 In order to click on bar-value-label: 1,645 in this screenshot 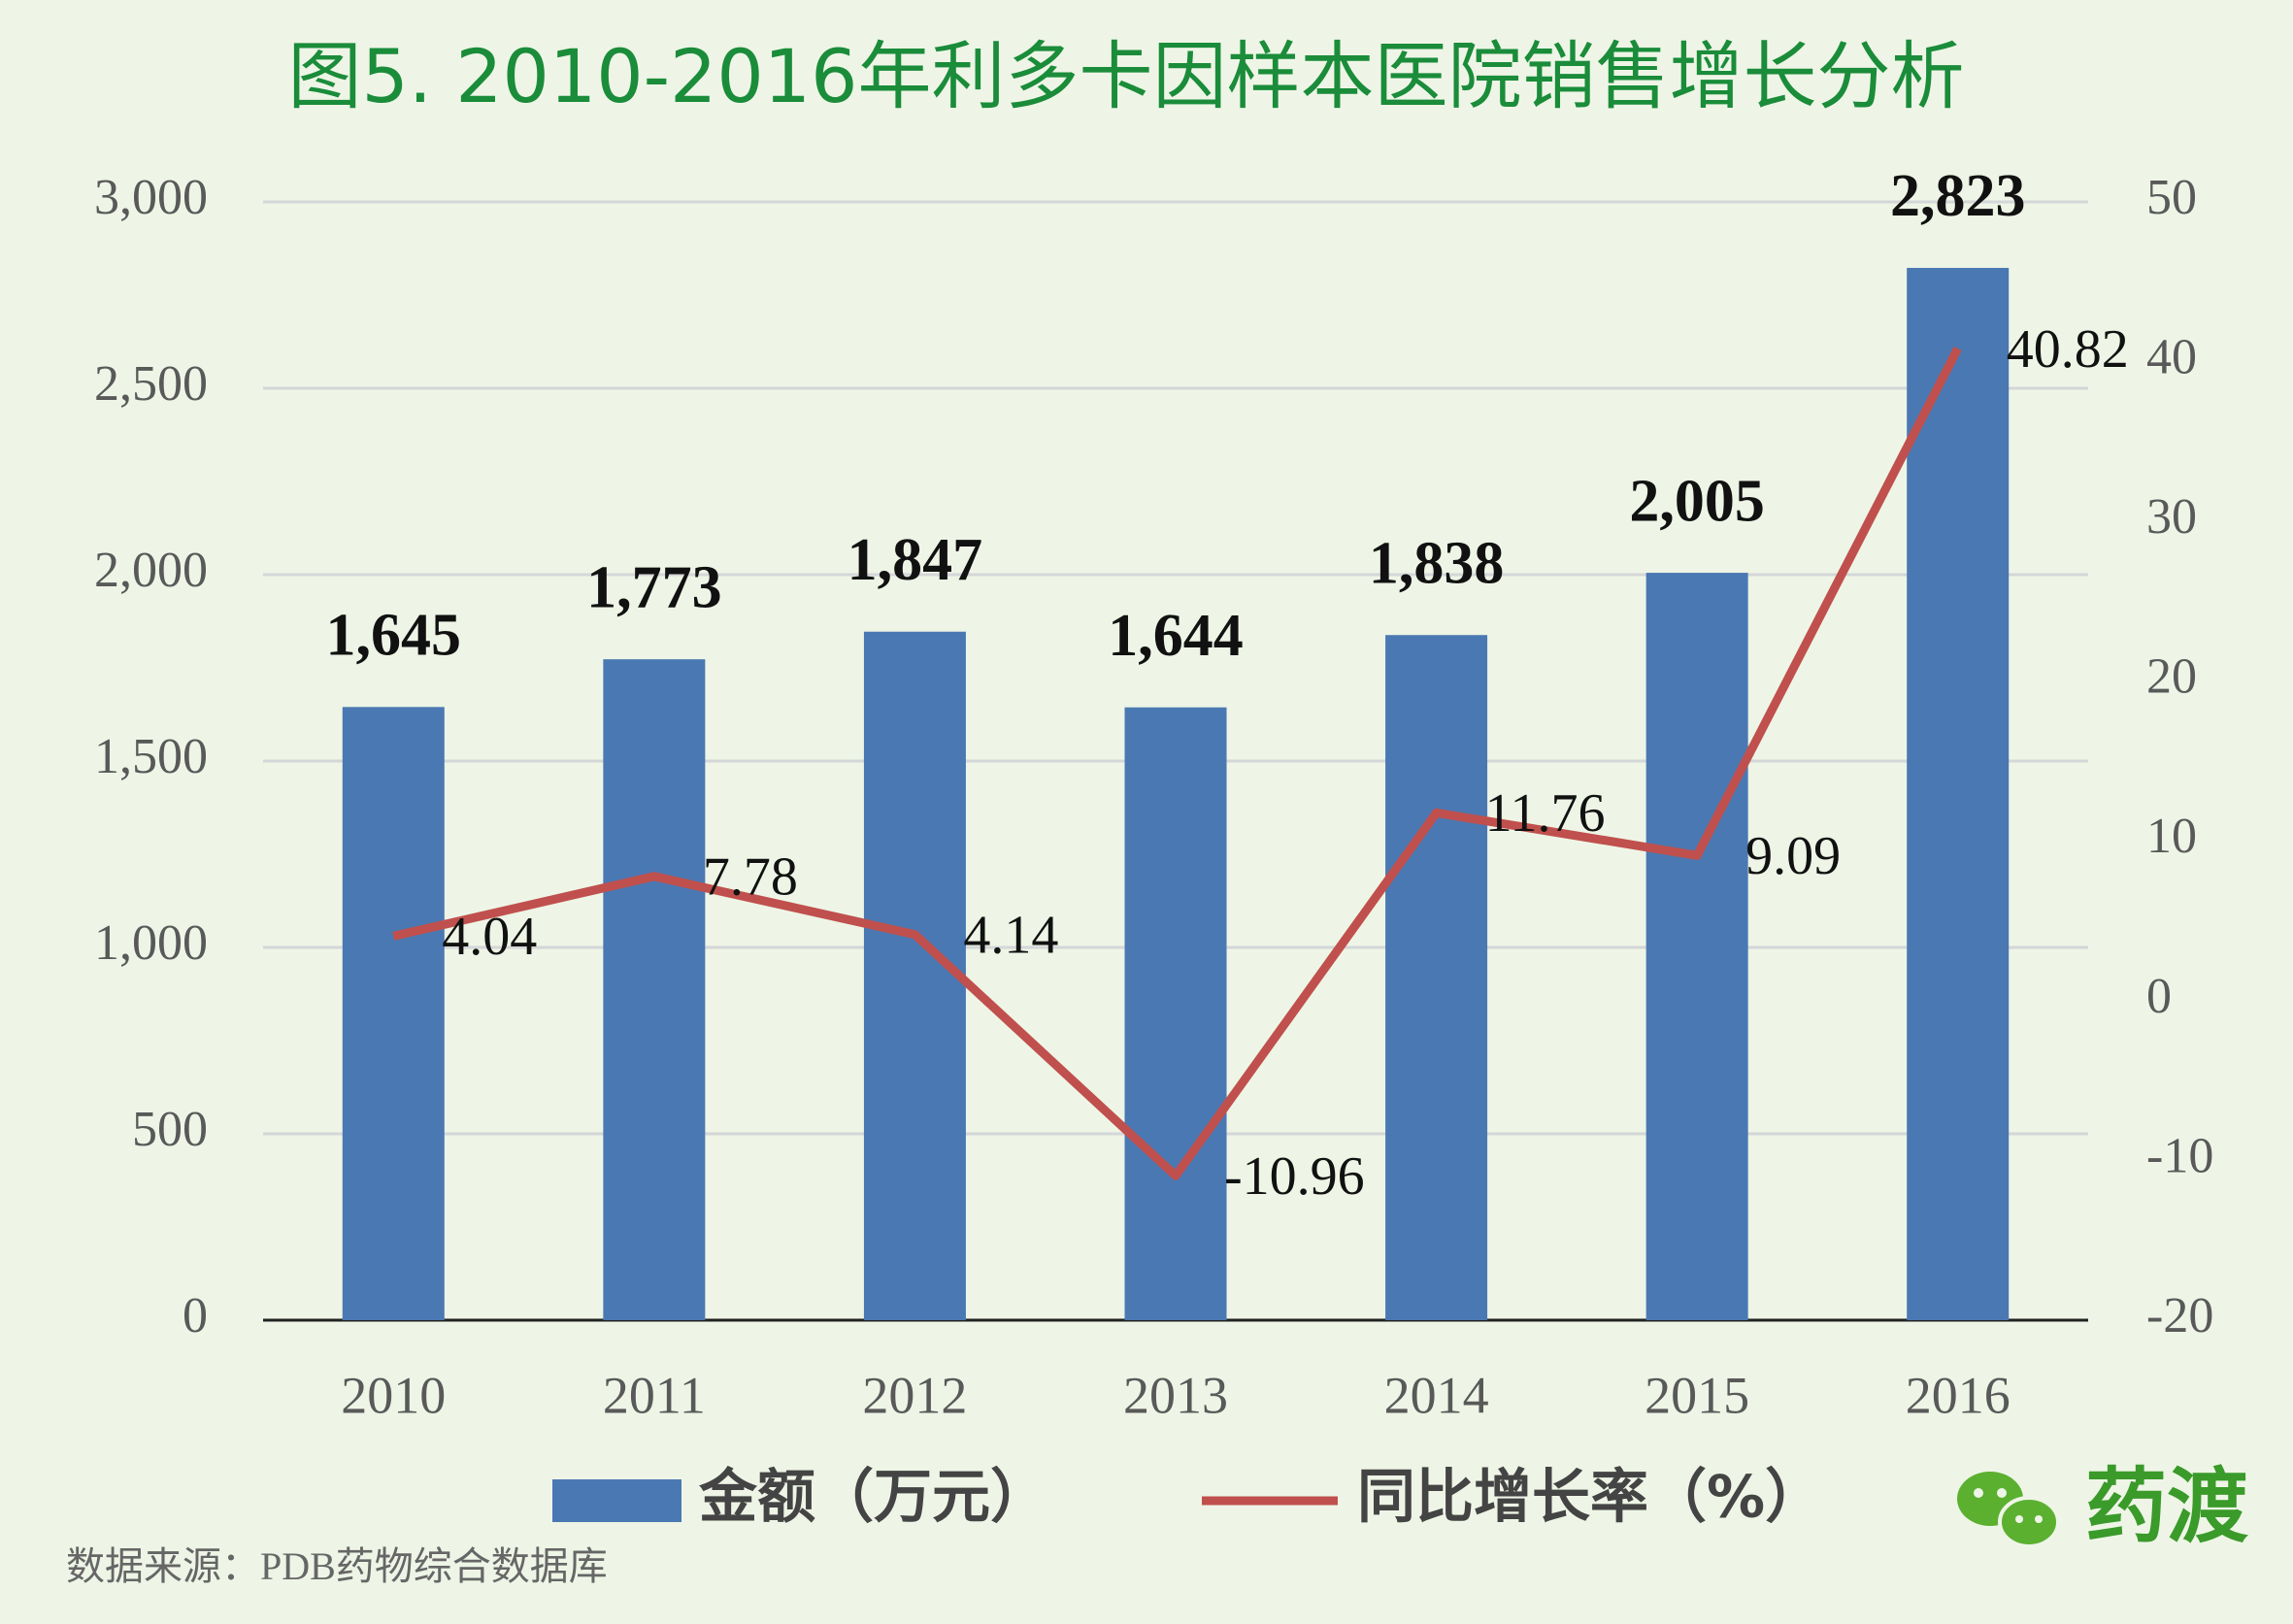, I will do `click(394, 636)`.